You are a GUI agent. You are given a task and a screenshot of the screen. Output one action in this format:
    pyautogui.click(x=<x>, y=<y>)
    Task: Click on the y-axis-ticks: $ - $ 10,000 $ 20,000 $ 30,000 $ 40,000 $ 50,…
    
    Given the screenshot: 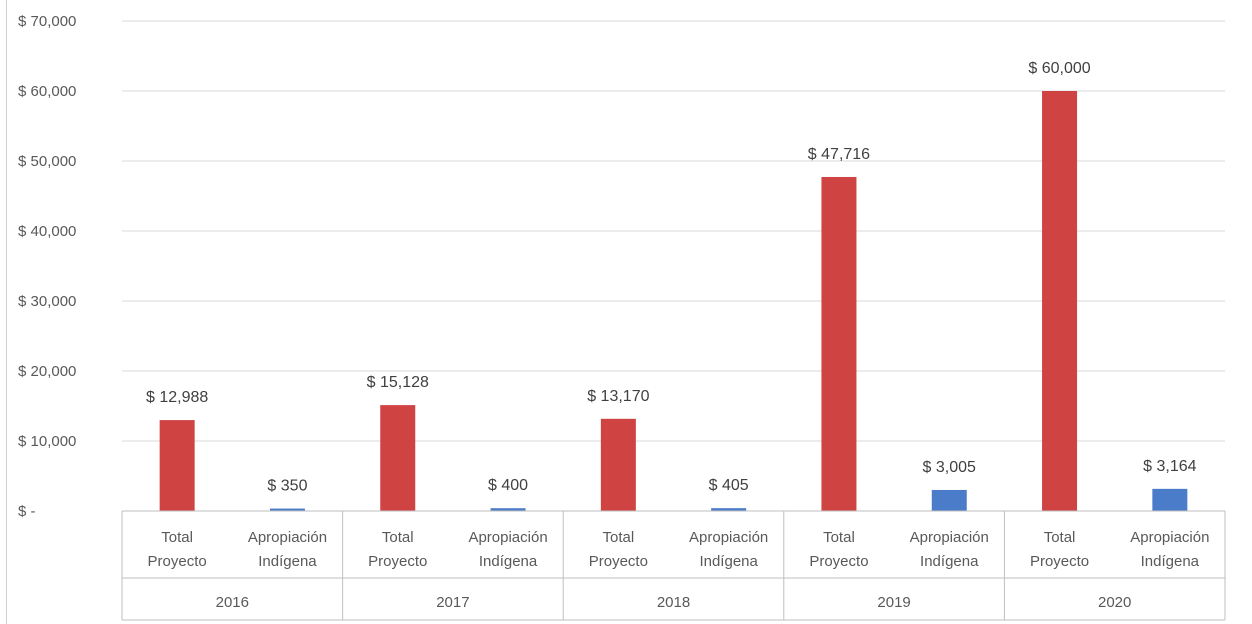 What is the action you would take?
    pyautogui.click(x=47, y=266)
    